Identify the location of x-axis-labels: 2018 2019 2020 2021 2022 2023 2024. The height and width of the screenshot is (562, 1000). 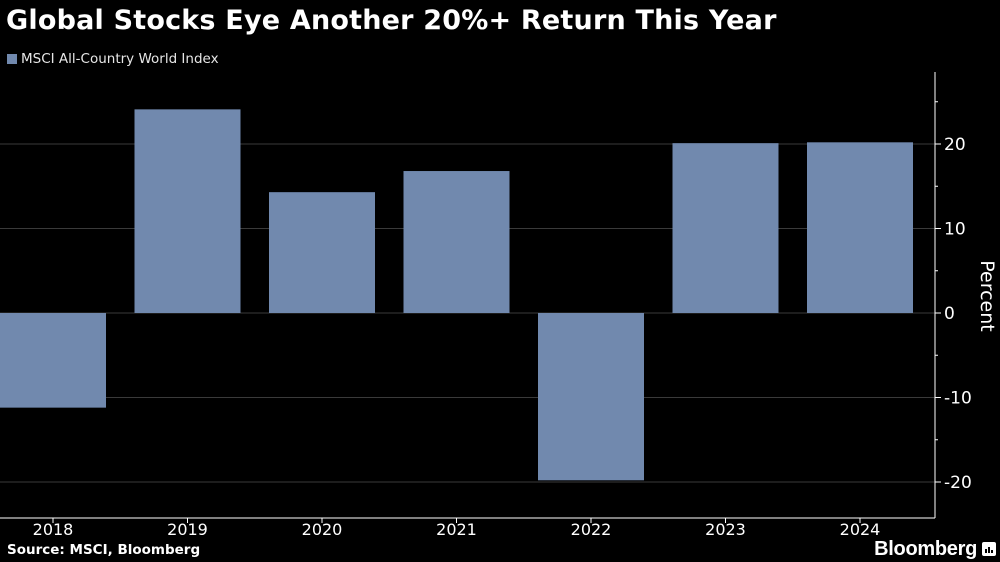
(457, 528).